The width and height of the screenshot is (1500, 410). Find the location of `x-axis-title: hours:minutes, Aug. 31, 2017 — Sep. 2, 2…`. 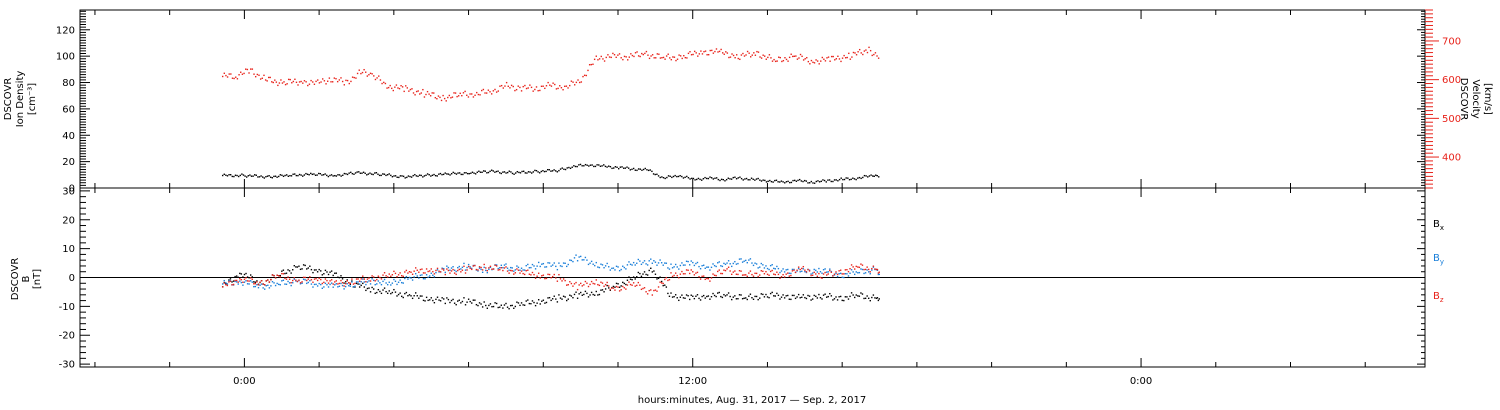

x-axis-title: hours:minutes, Aug. 31, 2017 — Sep. 2, 2… is located at coordinates (752, 400).